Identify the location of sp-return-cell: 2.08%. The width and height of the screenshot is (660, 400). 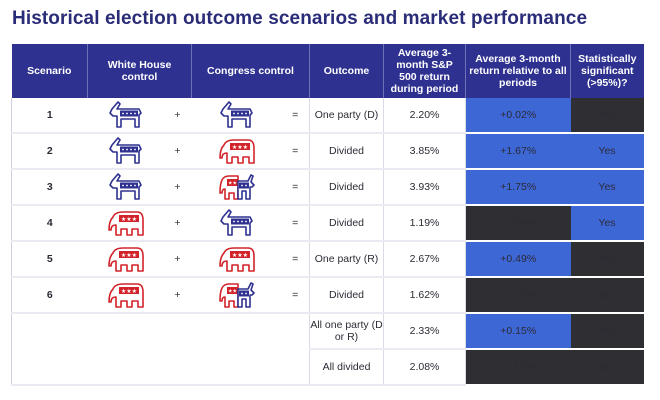
(424, 367).